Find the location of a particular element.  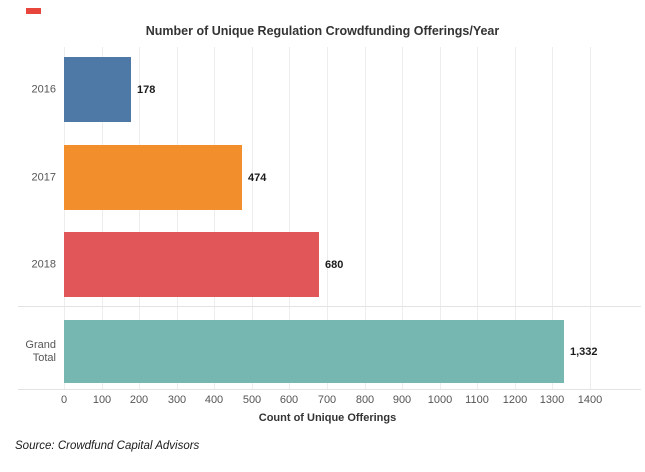

x-tick-label-200: 200 is located at coordinates (139, 400).